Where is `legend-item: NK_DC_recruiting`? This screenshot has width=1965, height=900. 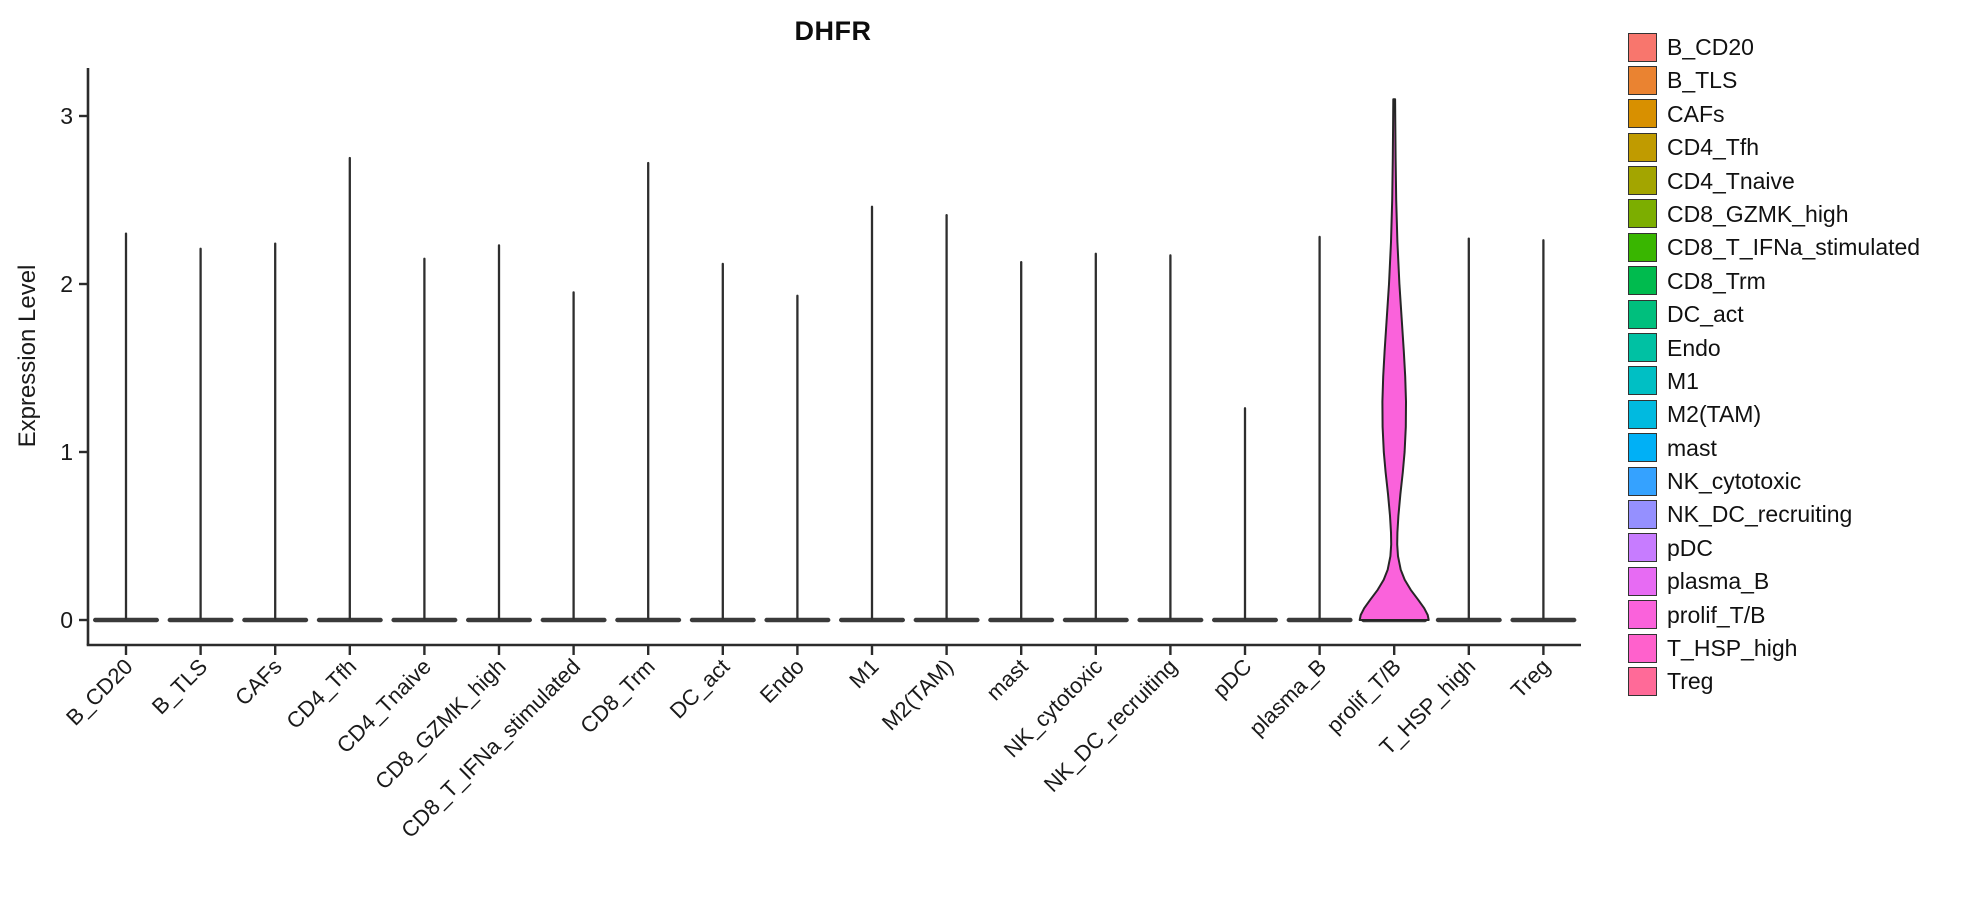
legend-item: NK_DC_recruiting is located at coordinates (1774, 514).